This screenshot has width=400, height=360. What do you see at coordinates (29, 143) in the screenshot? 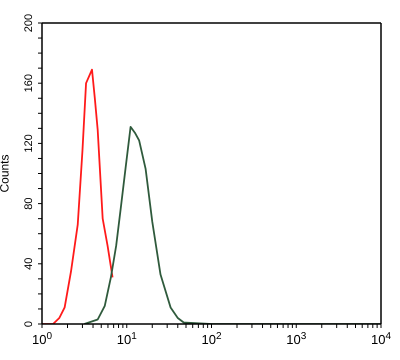
I see `y-tick-label: 120` at bounding box center [29, 143].